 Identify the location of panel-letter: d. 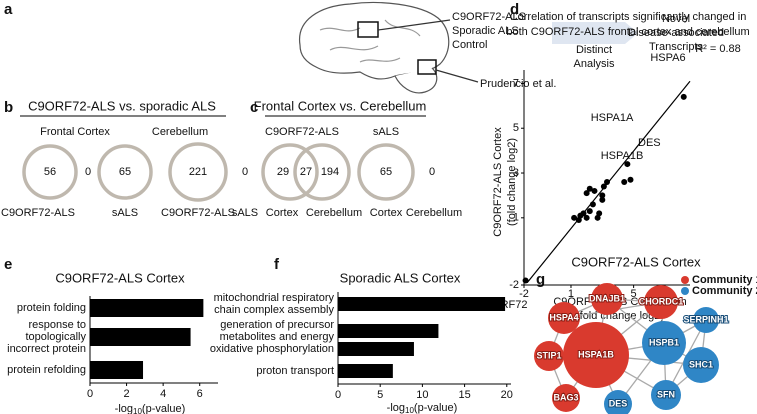
(514, 9).